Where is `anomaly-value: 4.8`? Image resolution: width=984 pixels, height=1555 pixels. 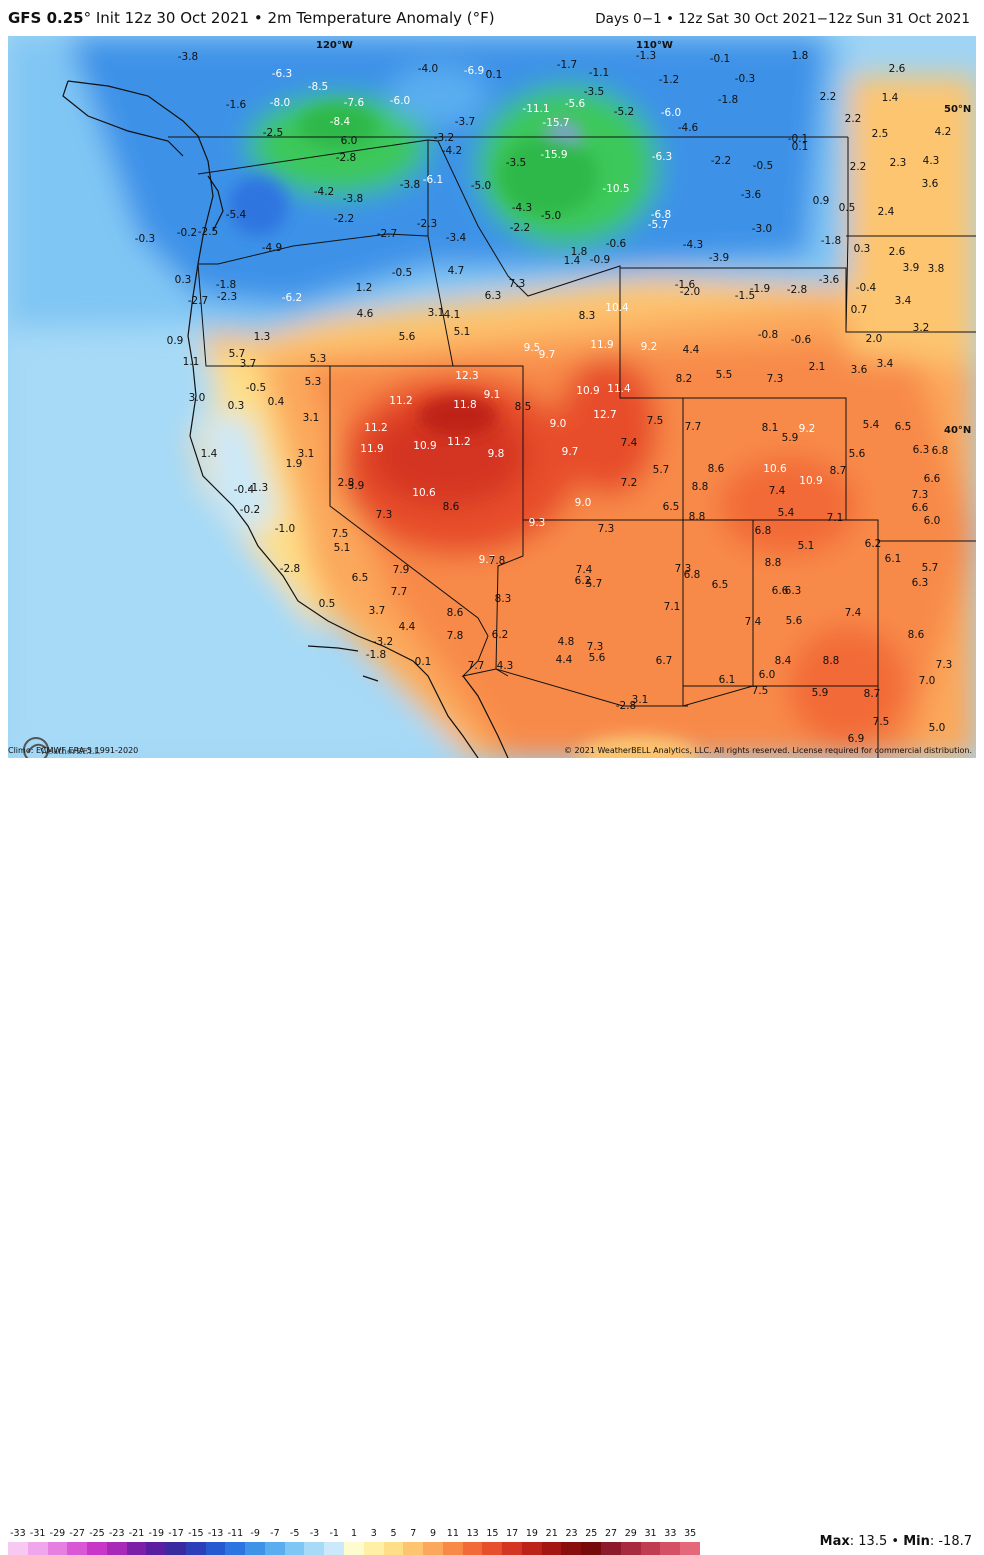
anomaly-value: 4.8 is located at coordinates (566, 642).